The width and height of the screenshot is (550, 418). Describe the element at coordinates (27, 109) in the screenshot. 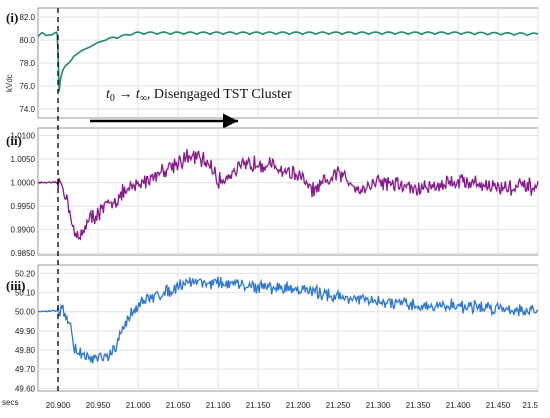

I see `y-tick-label: 74.0` at that location.